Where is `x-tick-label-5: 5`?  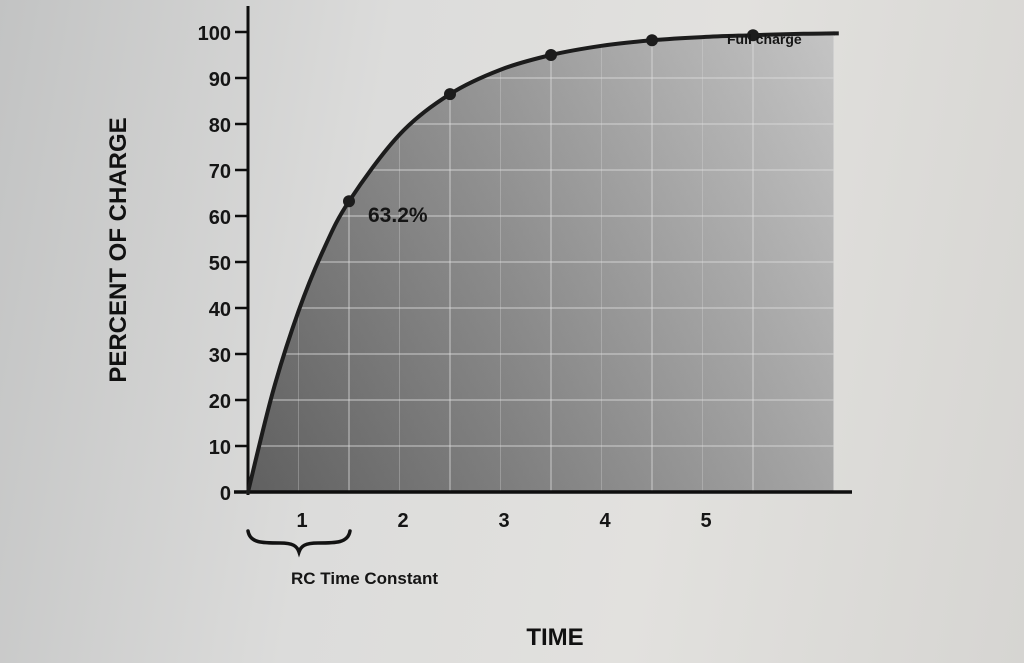
x-tick-label-5: 5 is located at coordinates (705, 521).